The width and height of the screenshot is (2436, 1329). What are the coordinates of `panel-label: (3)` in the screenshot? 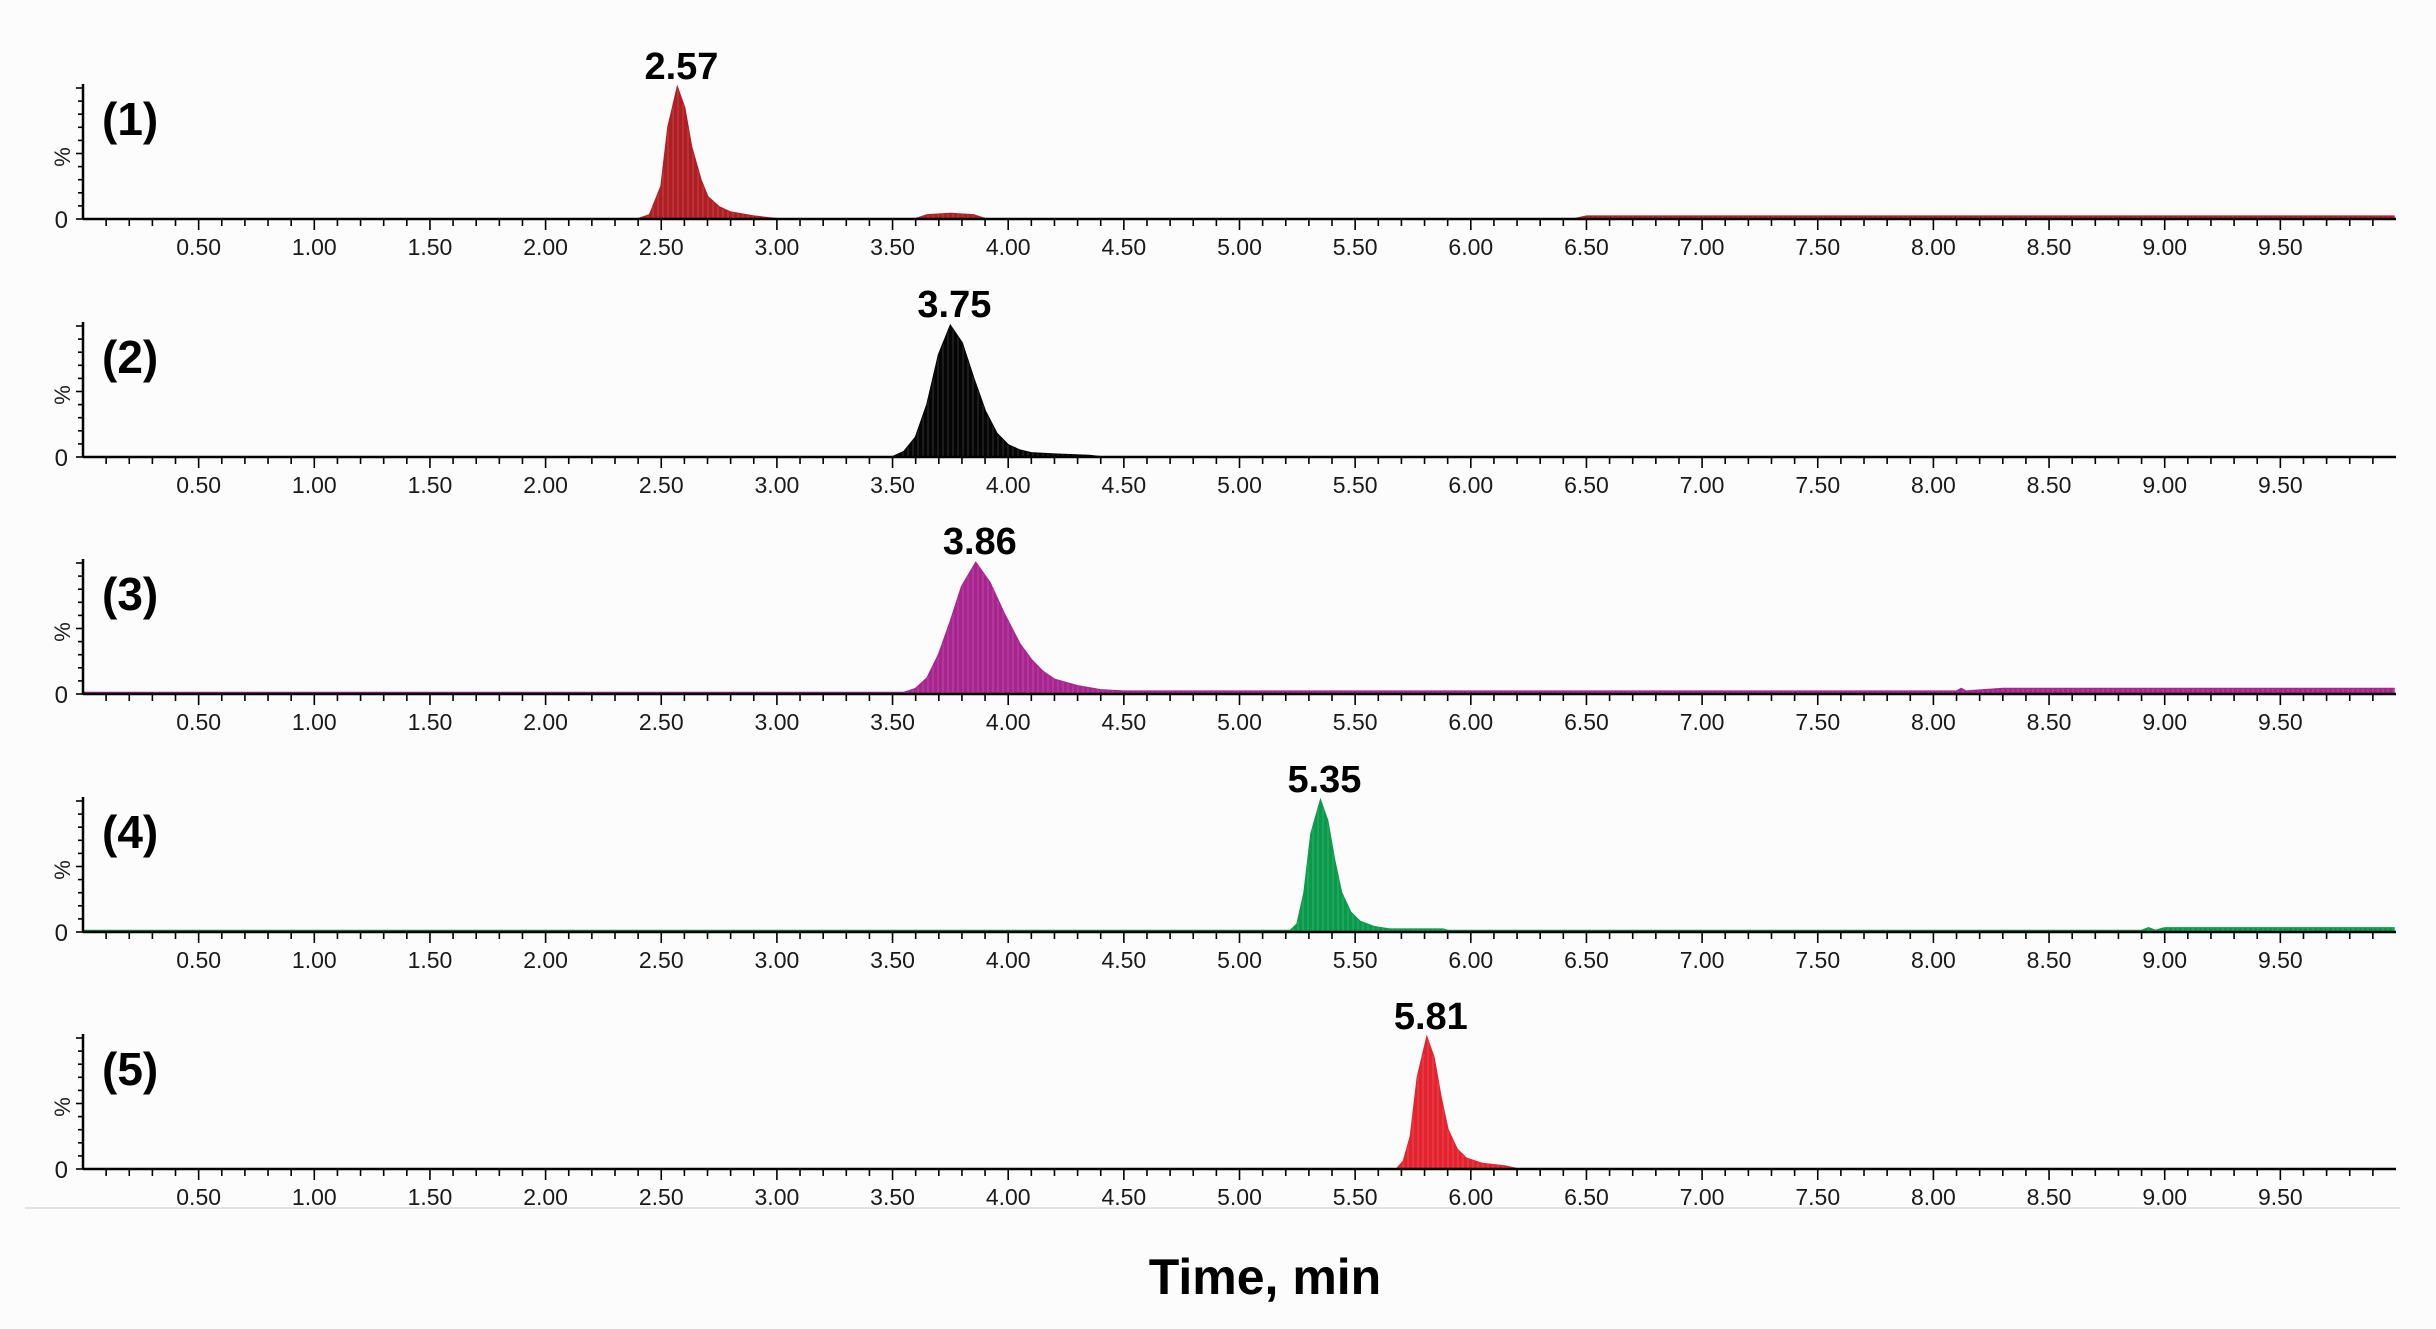 It's located at (130, 594).